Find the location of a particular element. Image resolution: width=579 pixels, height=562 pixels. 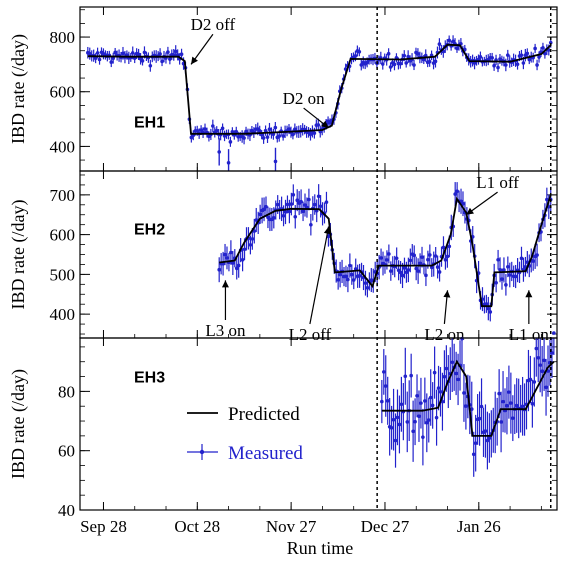

eh1-annotation: D2 on is located at coordinates (304, 98).